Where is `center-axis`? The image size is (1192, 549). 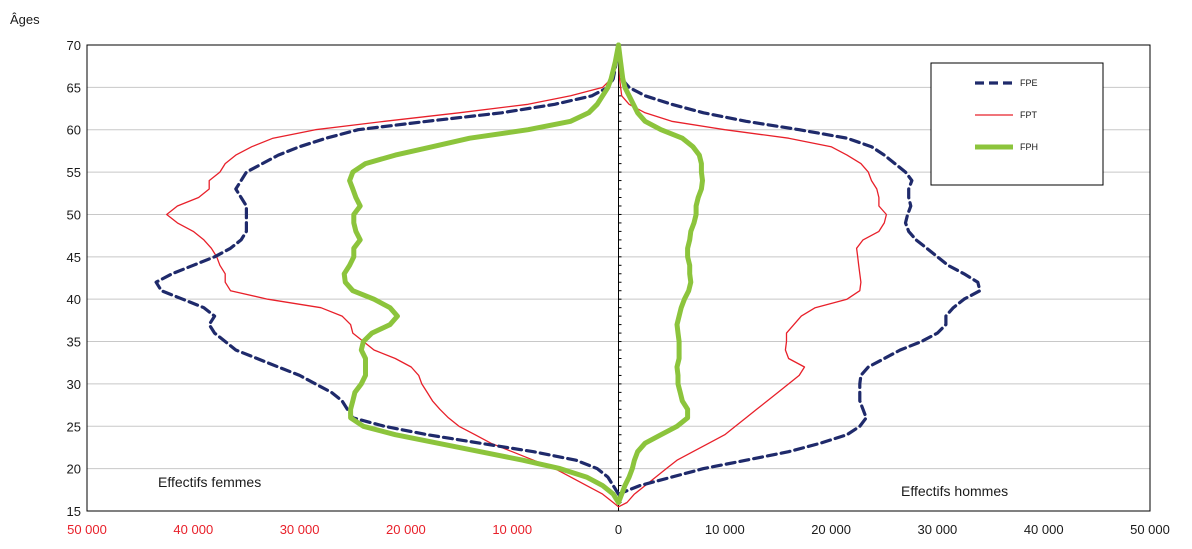 center-axis is located at coordinates (620, 278).